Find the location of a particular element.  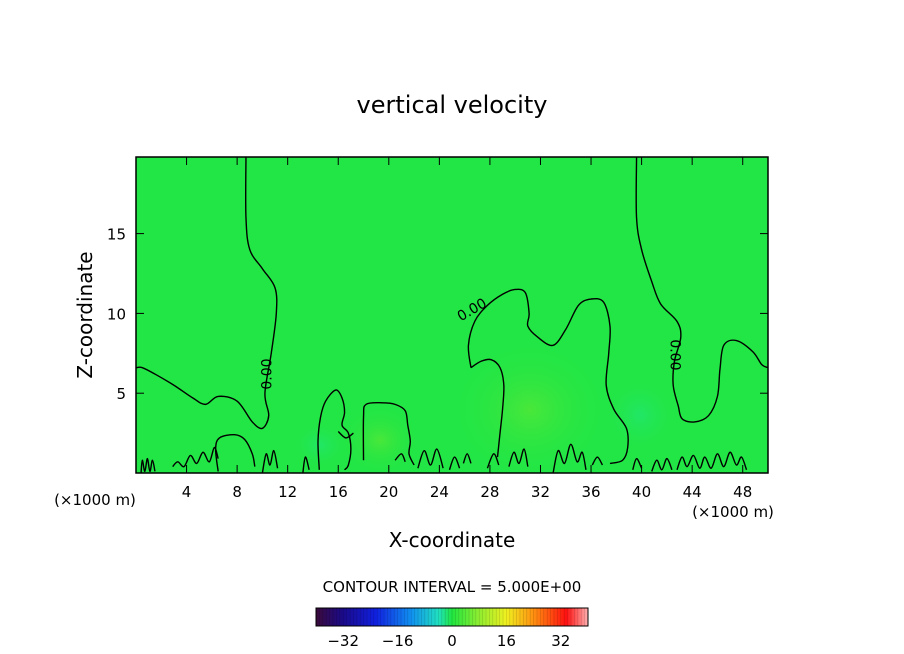

colorbar-gradient is located at coordinates (452, 617).